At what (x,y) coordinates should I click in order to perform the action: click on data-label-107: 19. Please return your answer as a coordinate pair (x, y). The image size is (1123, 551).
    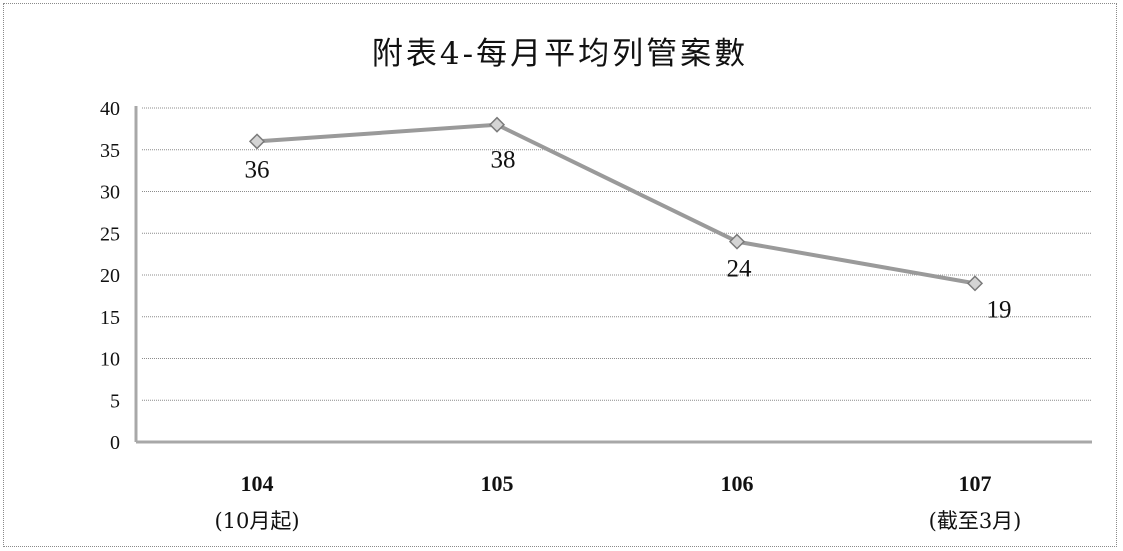
    Looking at the image, I should click on (999, 309).